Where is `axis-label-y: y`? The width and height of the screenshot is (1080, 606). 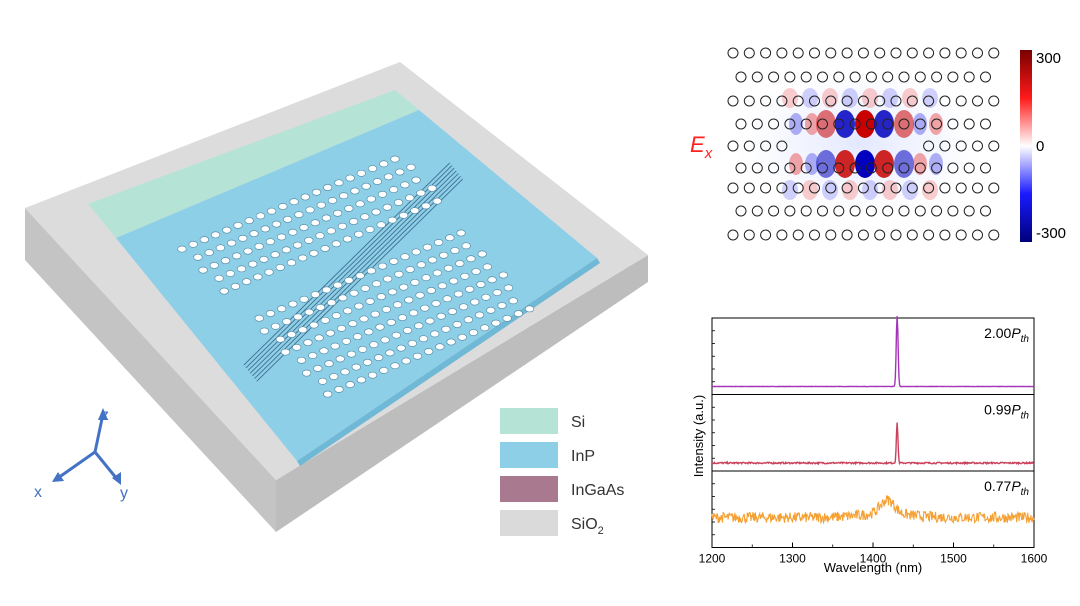 axis-label-y: y is located at coordinates (124, 493).